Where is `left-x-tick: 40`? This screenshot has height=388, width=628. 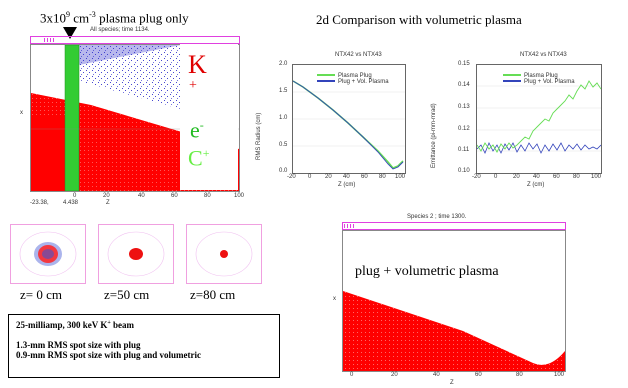
left-x-tick: 40 is located at coordinates (141, 196).